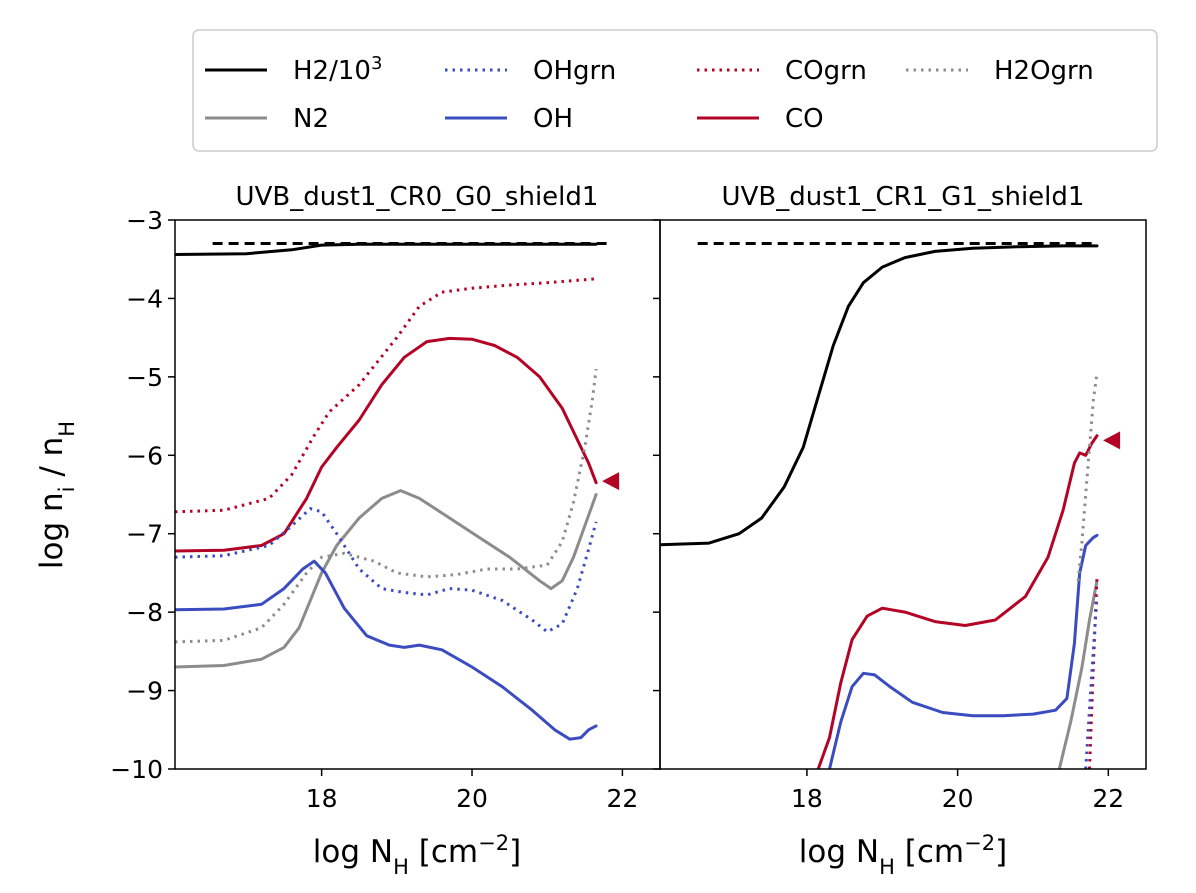  Describe the element at coordinates (963, 651) in the screenshot. I see `series-oh-line-right` at that location.